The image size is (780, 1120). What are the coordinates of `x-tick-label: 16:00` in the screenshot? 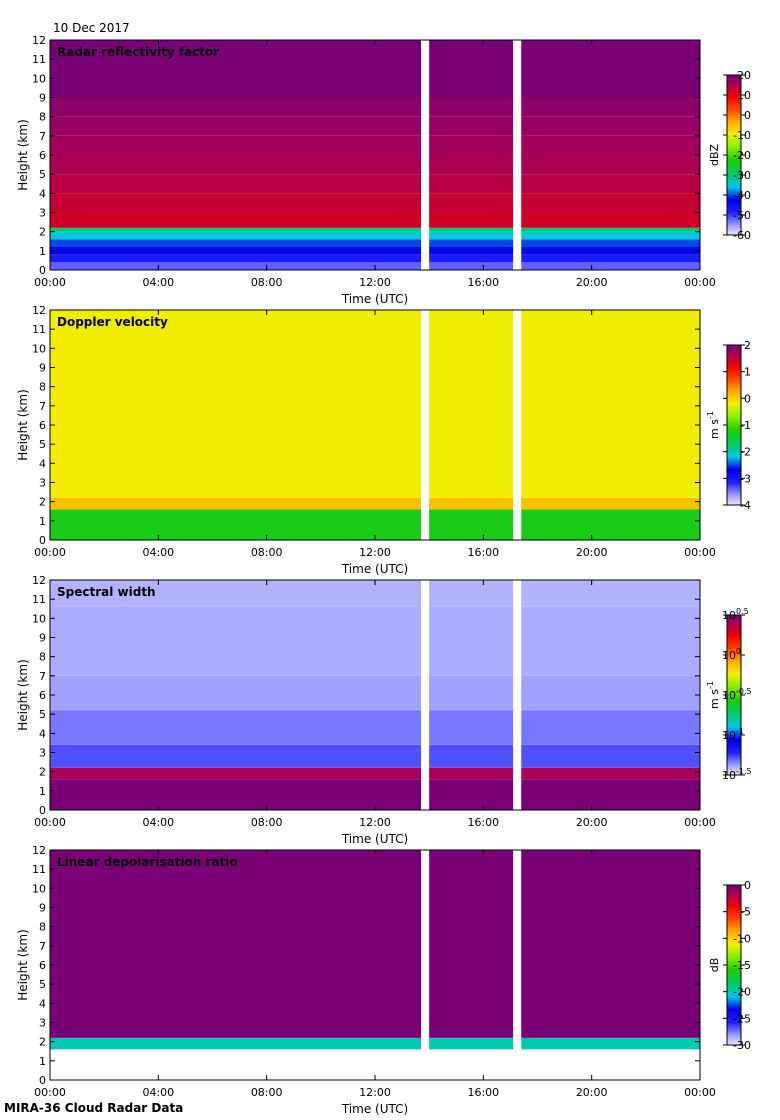 It's located at (483, 822).